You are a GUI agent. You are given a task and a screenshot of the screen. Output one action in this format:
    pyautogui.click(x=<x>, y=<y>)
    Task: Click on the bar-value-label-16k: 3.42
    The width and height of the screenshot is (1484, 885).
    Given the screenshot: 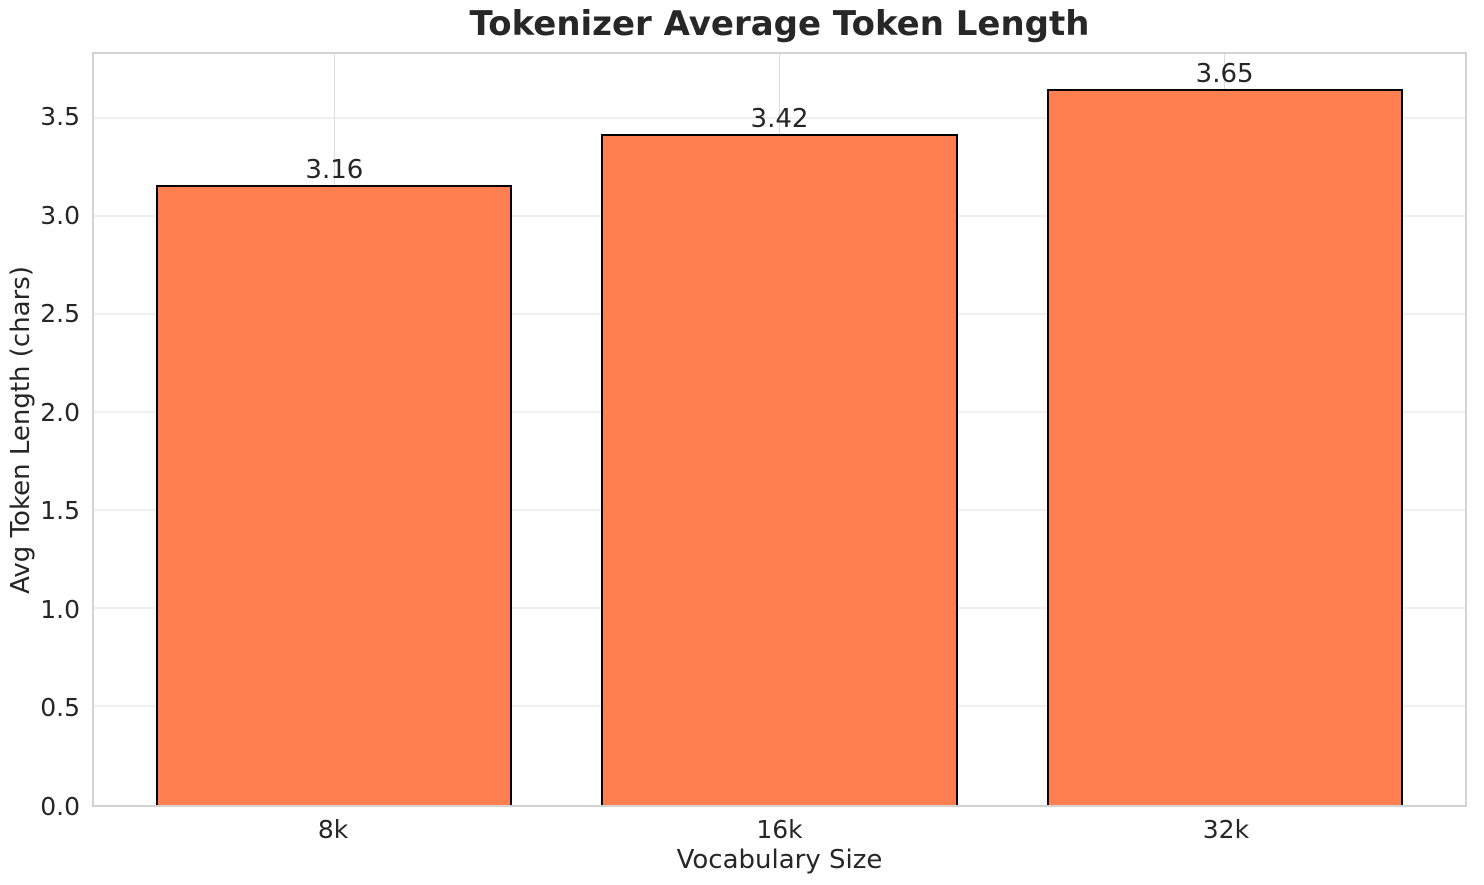 What is the action you would take?
    pyautogui.click(x=779, y=119)
    